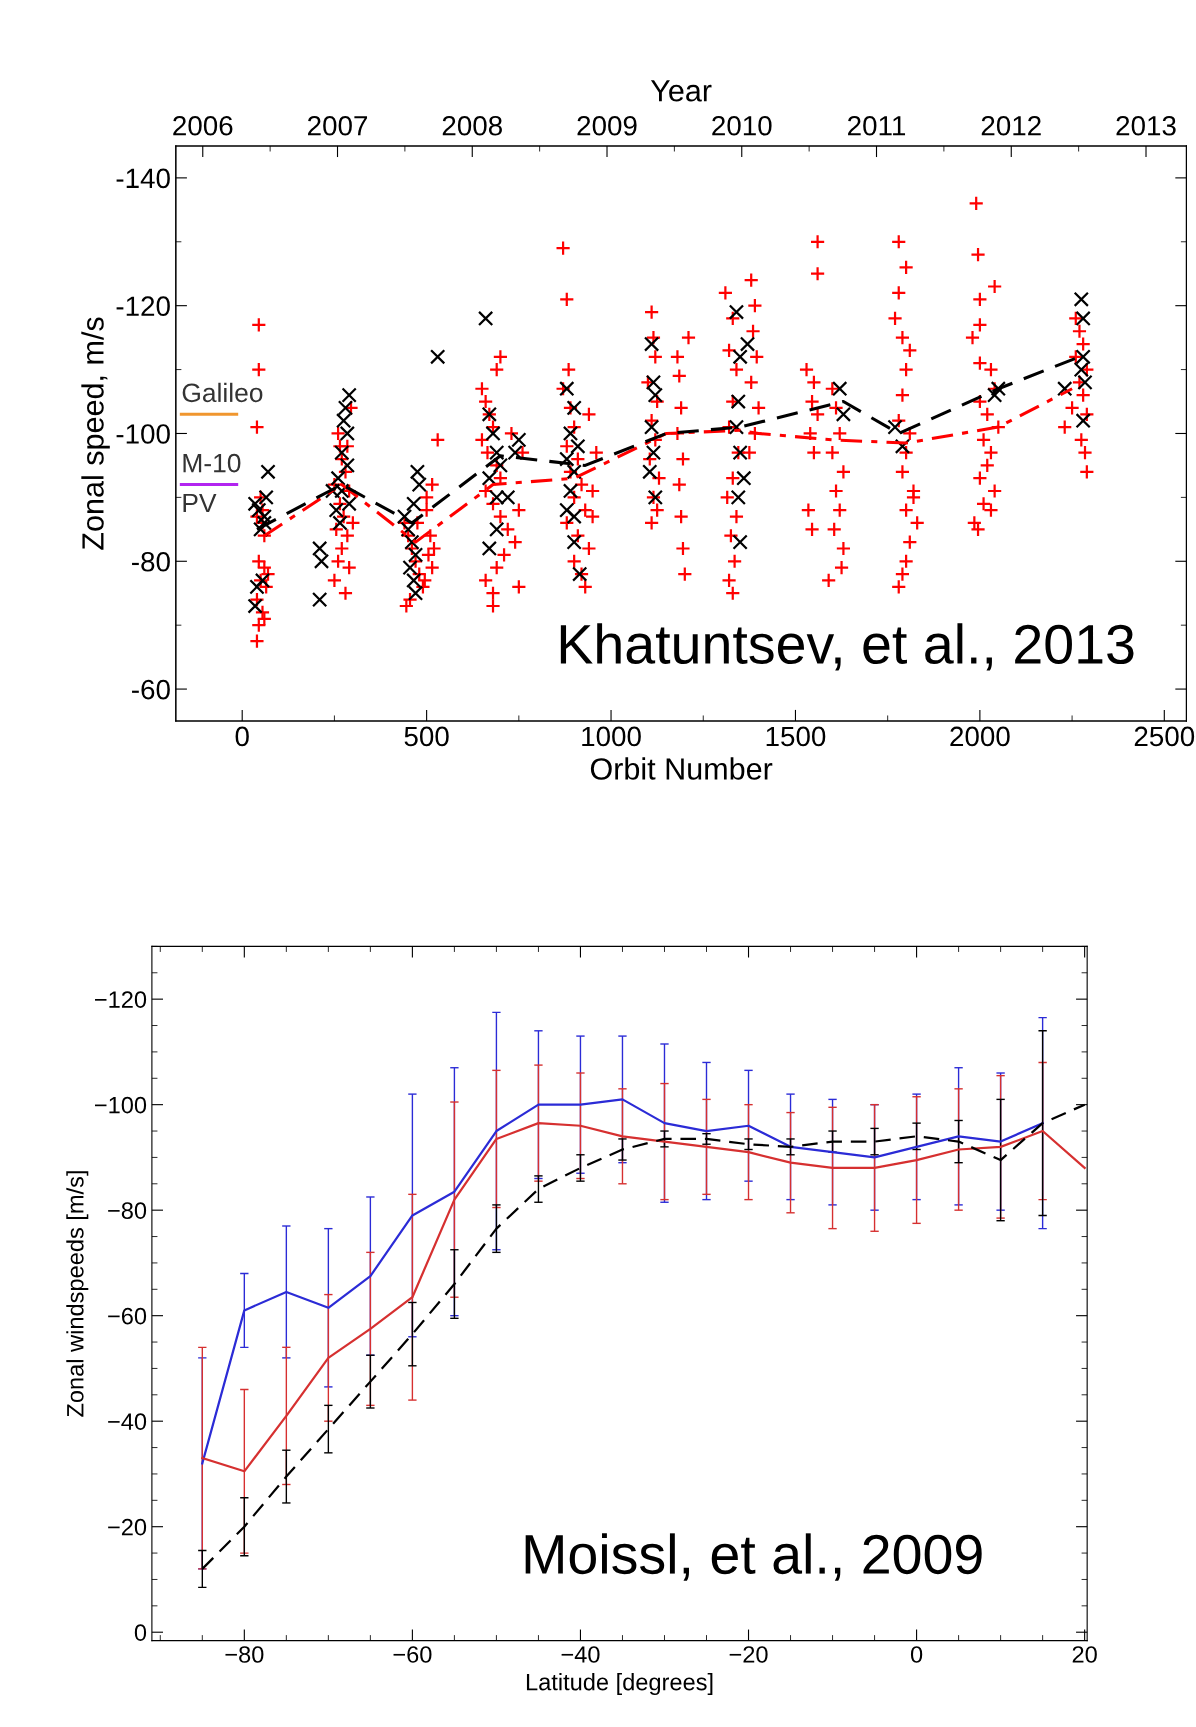 This screenshot has height=1727, width=1196. Describe the element at coordinates (681, 768) in the screenshot. I see `x-axis-title: Orbit Number` at that location.